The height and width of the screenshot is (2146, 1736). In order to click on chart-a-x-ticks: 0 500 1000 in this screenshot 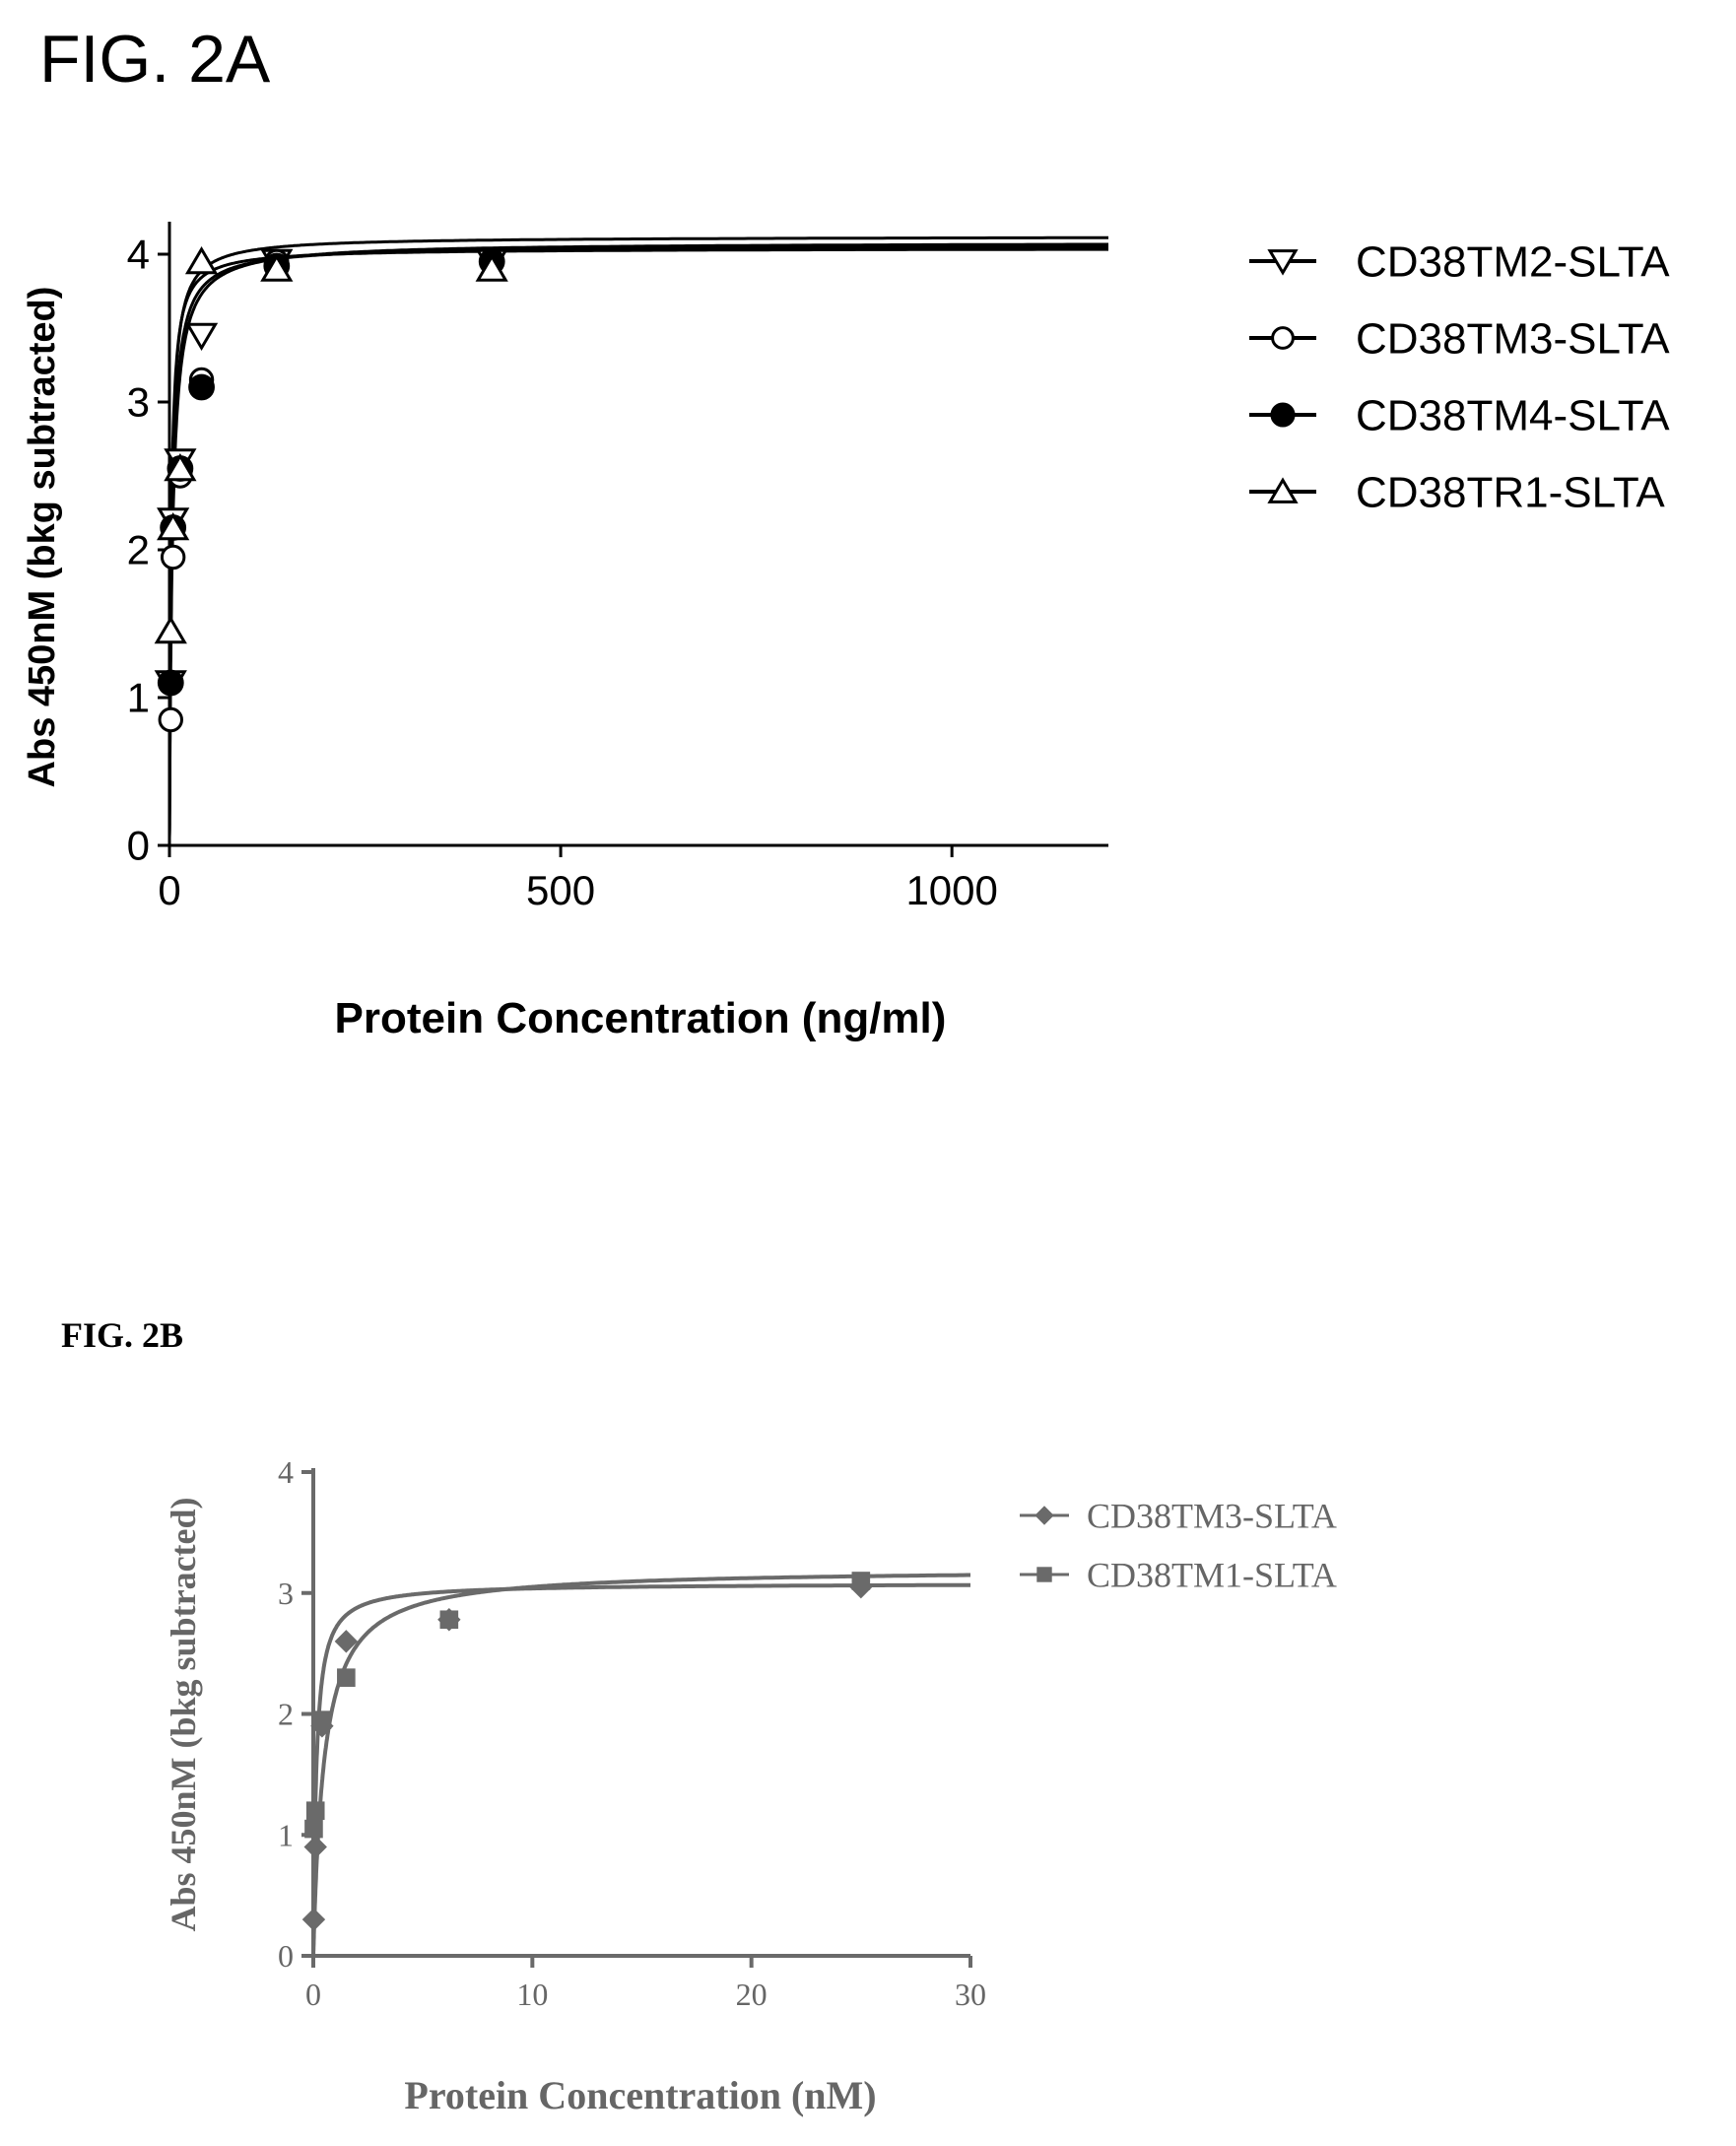, I will do `click(578, 879)`.